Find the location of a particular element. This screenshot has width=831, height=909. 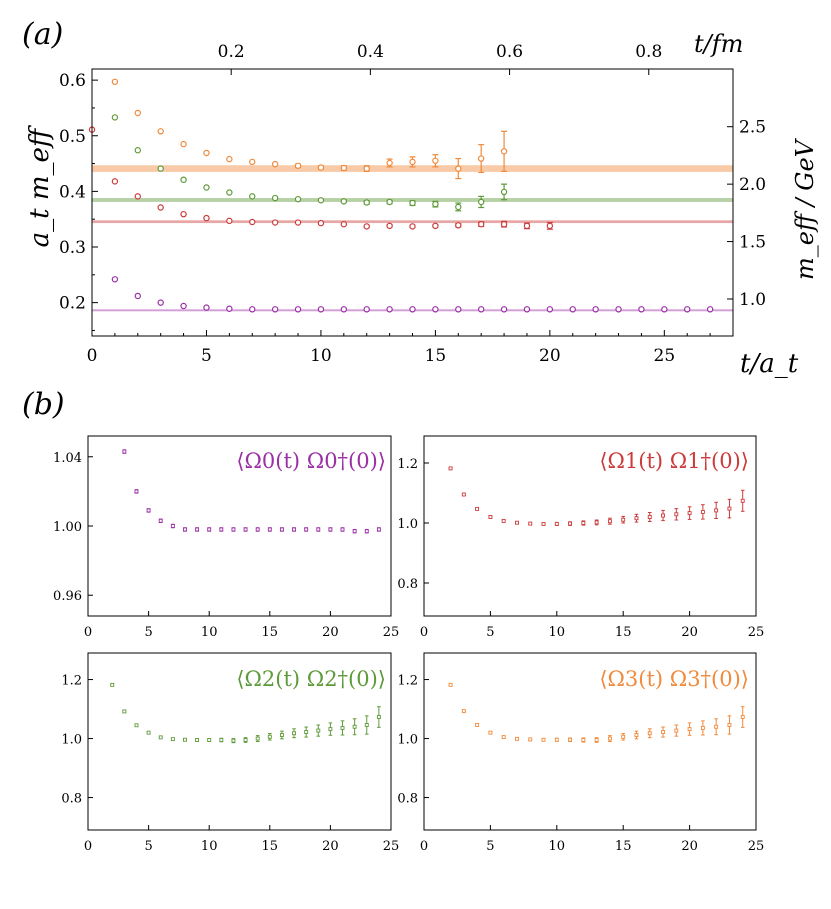

correlator-title: ⟨Ω3(t) Ω3†(0)⟩ is located at coordinates (674, 679).